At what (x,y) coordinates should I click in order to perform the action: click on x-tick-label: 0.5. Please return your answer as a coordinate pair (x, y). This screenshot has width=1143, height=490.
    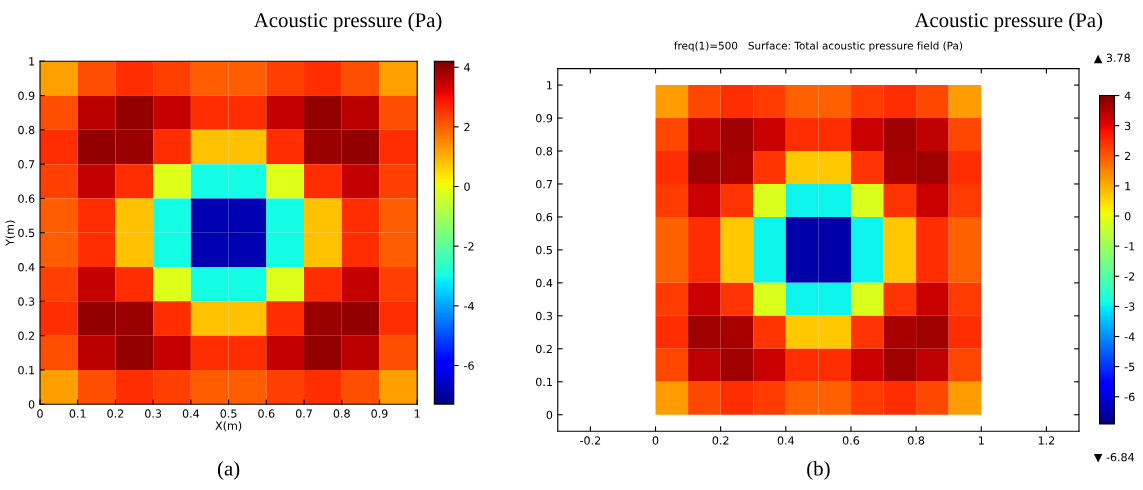
    Looking at the image, I should click on (228, 413).